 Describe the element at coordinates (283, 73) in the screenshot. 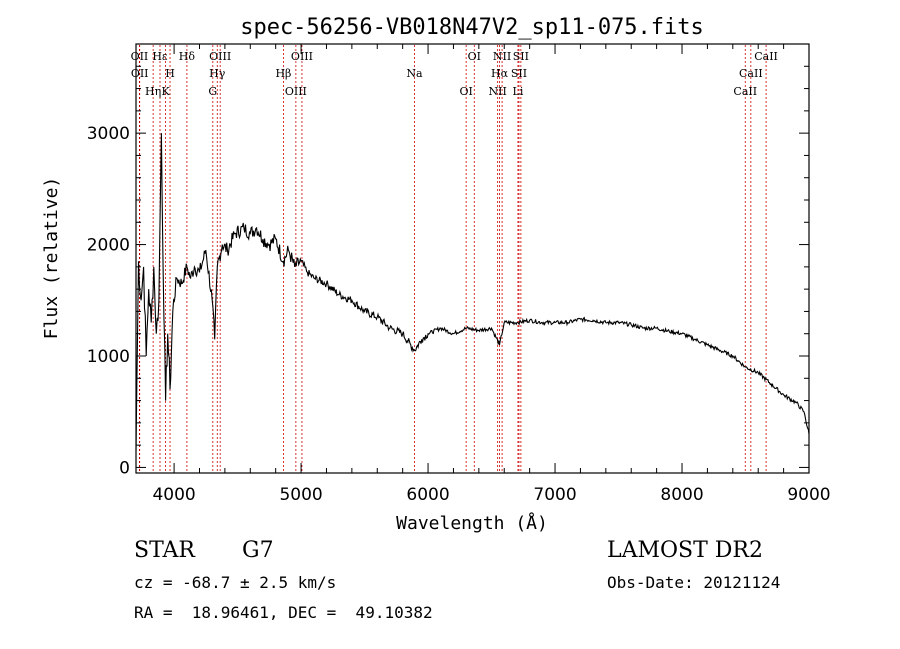

I see `line-label: Hβ` at that location.